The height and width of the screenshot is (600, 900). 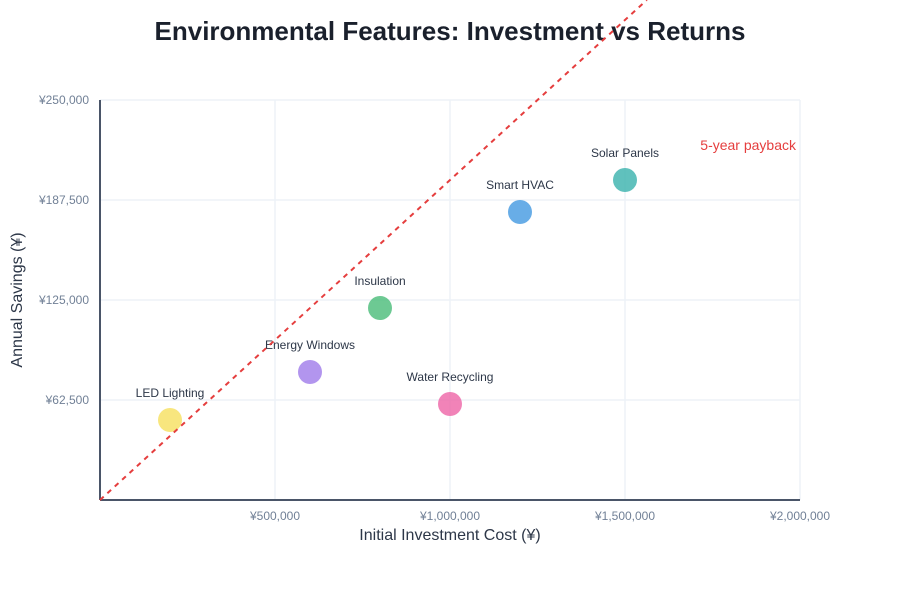 I want to click on data-label: Energy Windows, so click(x=310, y=345).